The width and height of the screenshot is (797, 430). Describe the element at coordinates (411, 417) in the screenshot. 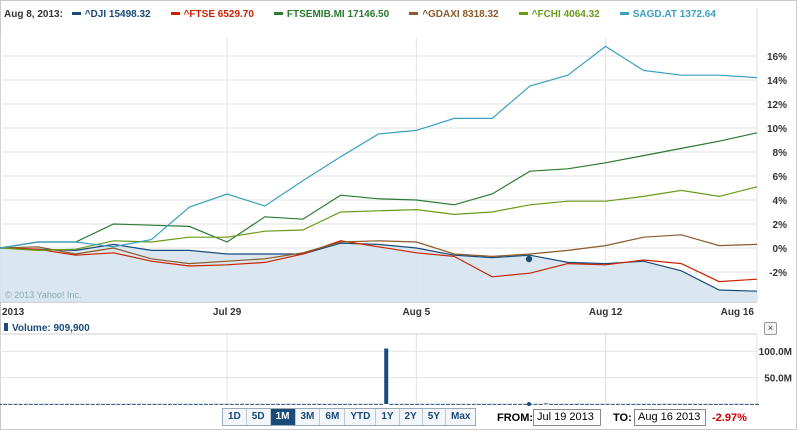

I see `range-button: 2Y` at that location.